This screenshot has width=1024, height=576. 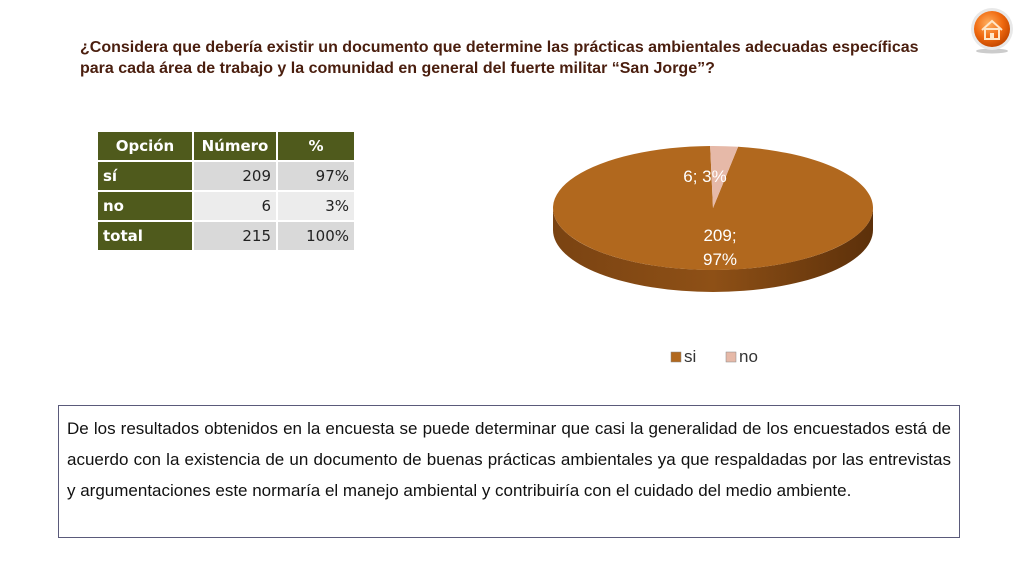 What do you see at coordinates (145, 206) in the screenshot?
I see `row-label: no` at bounding box center [145, 206].